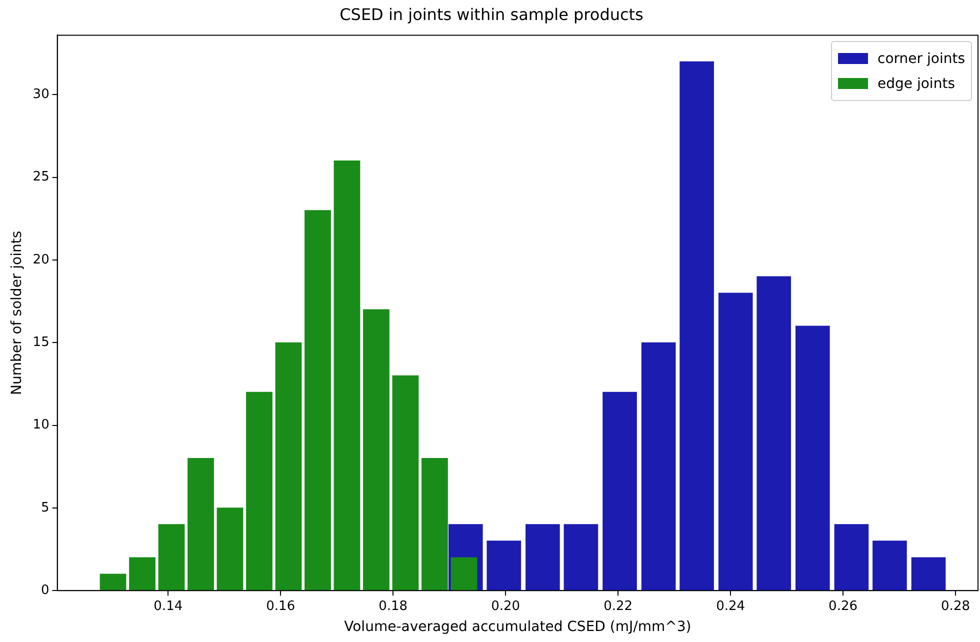  I want to click on x-tick-label: 0.20, so click(505, 606).